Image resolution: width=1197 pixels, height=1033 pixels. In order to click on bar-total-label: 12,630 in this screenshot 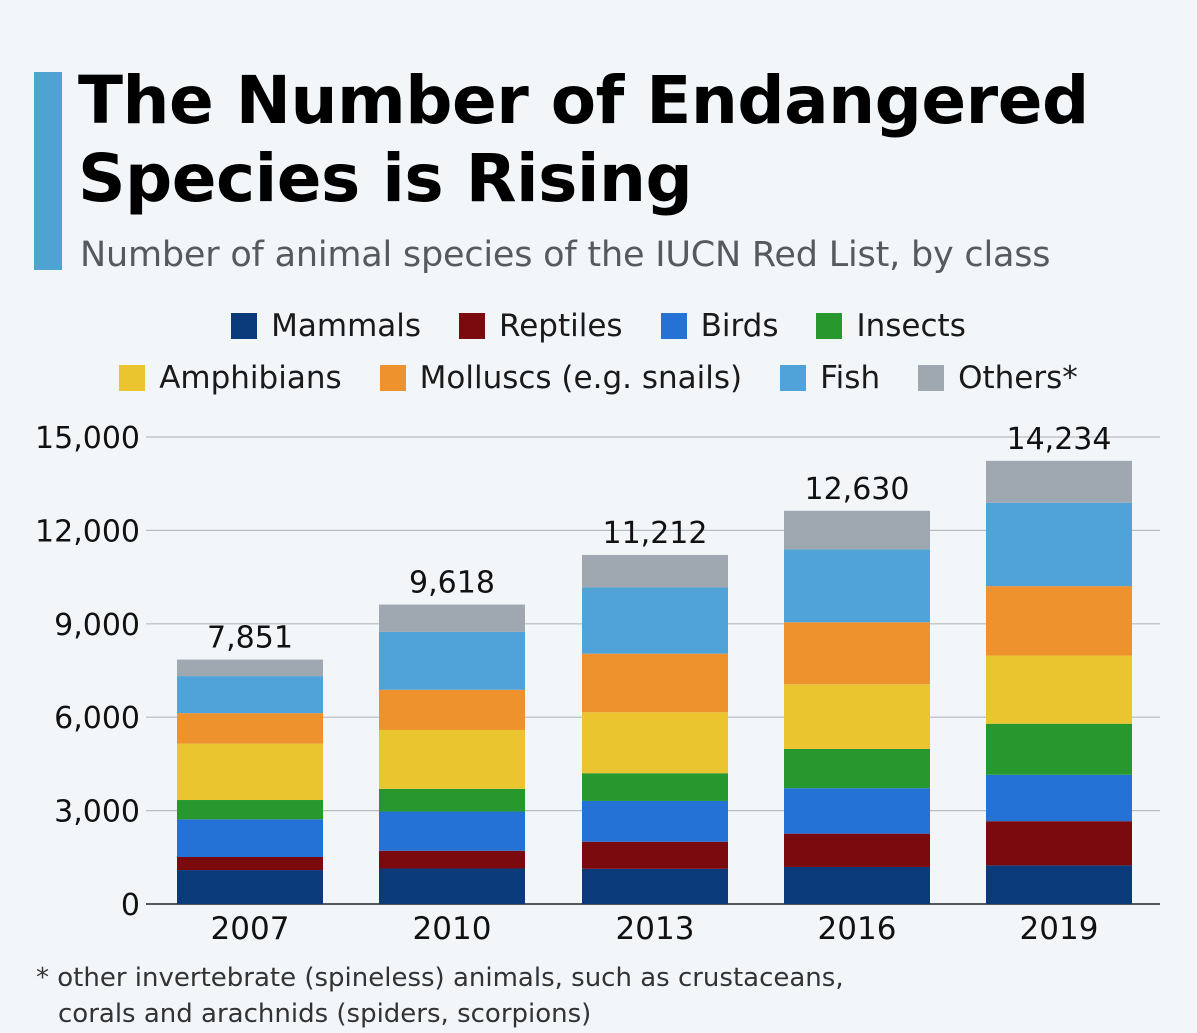, I will do `click(857, 489)`.